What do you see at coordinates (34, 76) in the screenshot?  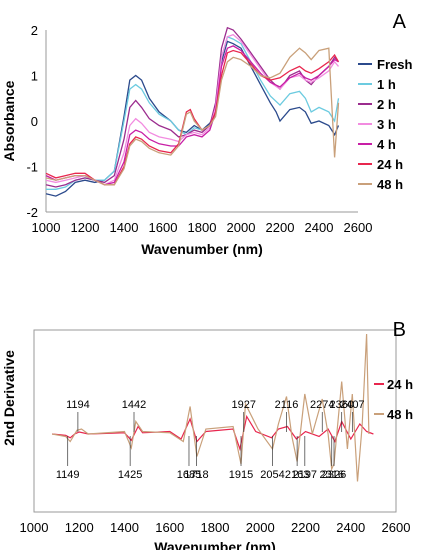 I see `y-tick-label: 1` at bounding box center [34, 76].